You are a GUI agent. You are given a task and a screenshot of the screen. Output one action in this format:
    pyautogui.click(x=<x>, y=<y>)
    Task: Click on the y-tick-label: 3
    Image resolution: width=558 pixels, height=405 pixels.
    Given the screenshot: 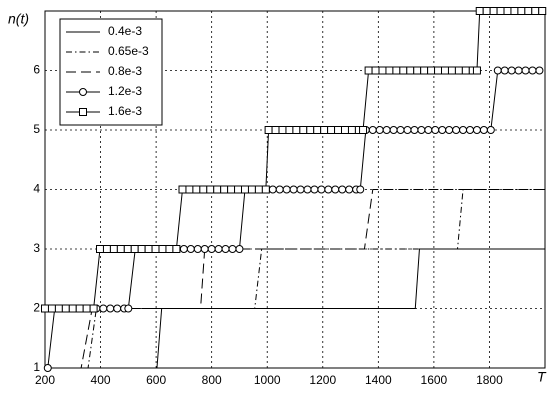 What is the action you would take?
    pyautogui.click(x=36, y=248)
    